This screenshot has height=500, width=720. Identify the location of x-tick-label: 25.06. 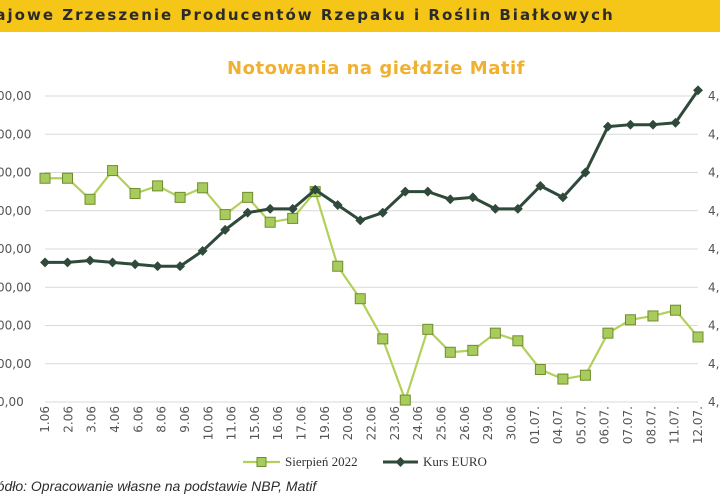
(441, 423).